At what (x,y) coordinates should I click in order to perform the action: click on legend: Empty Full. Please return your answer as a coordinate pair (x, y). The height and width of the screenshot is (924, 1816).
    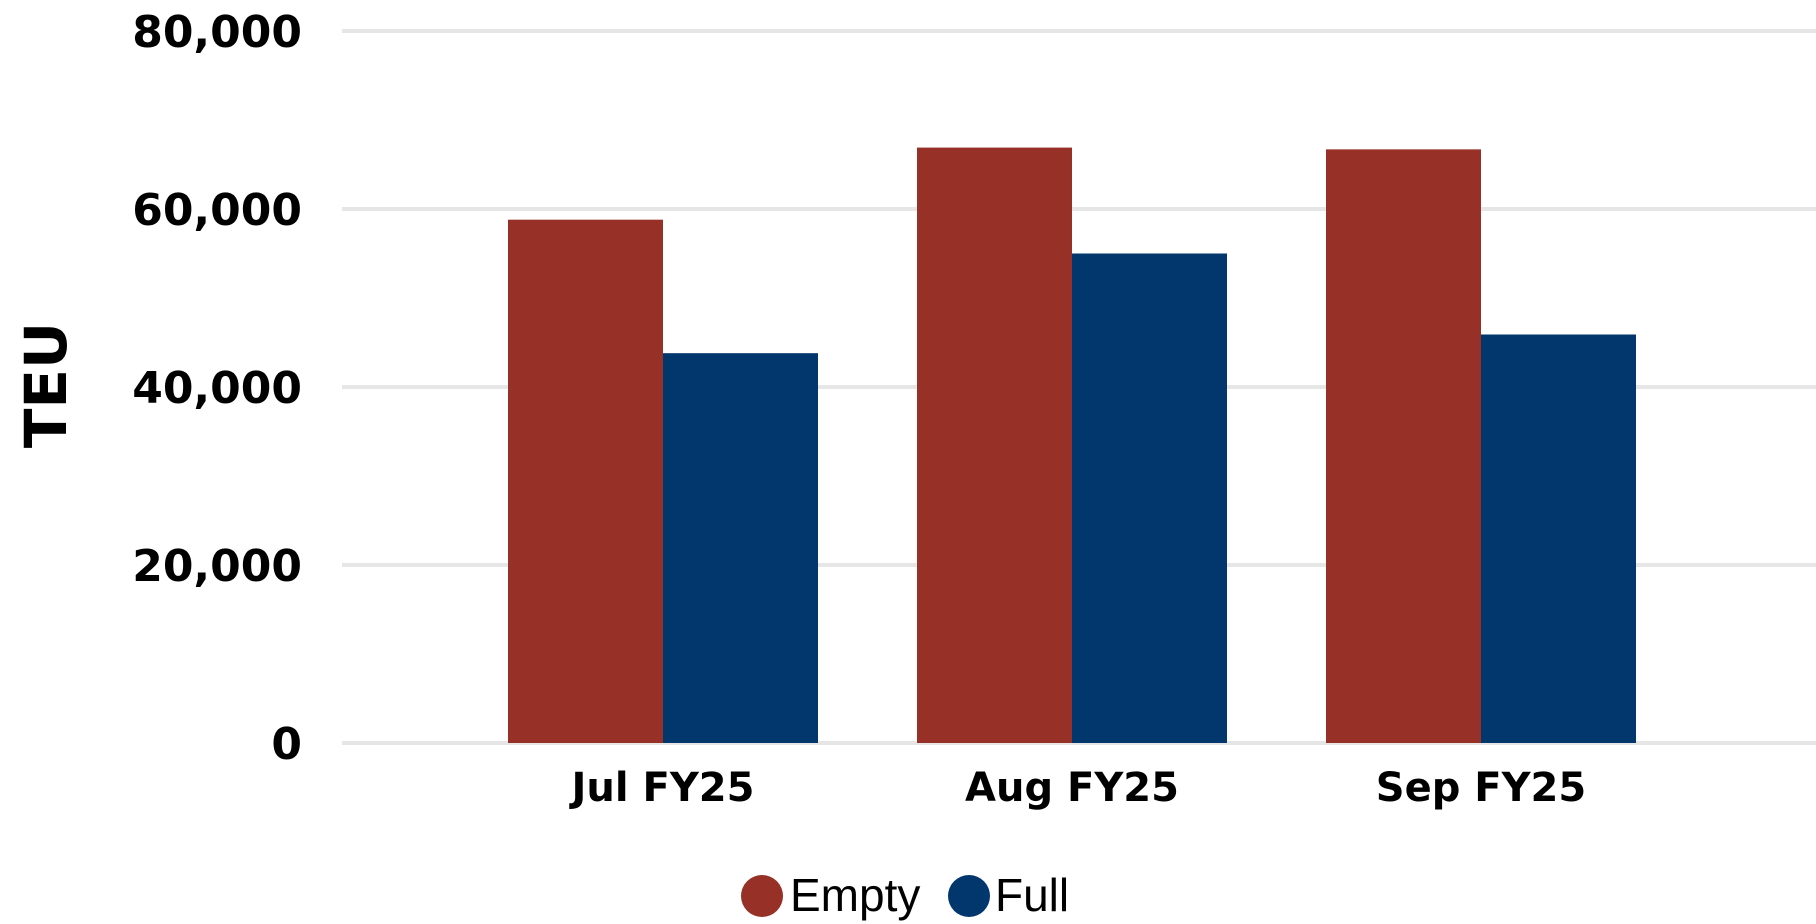
    Looking at the image, I should click on (905, 895).